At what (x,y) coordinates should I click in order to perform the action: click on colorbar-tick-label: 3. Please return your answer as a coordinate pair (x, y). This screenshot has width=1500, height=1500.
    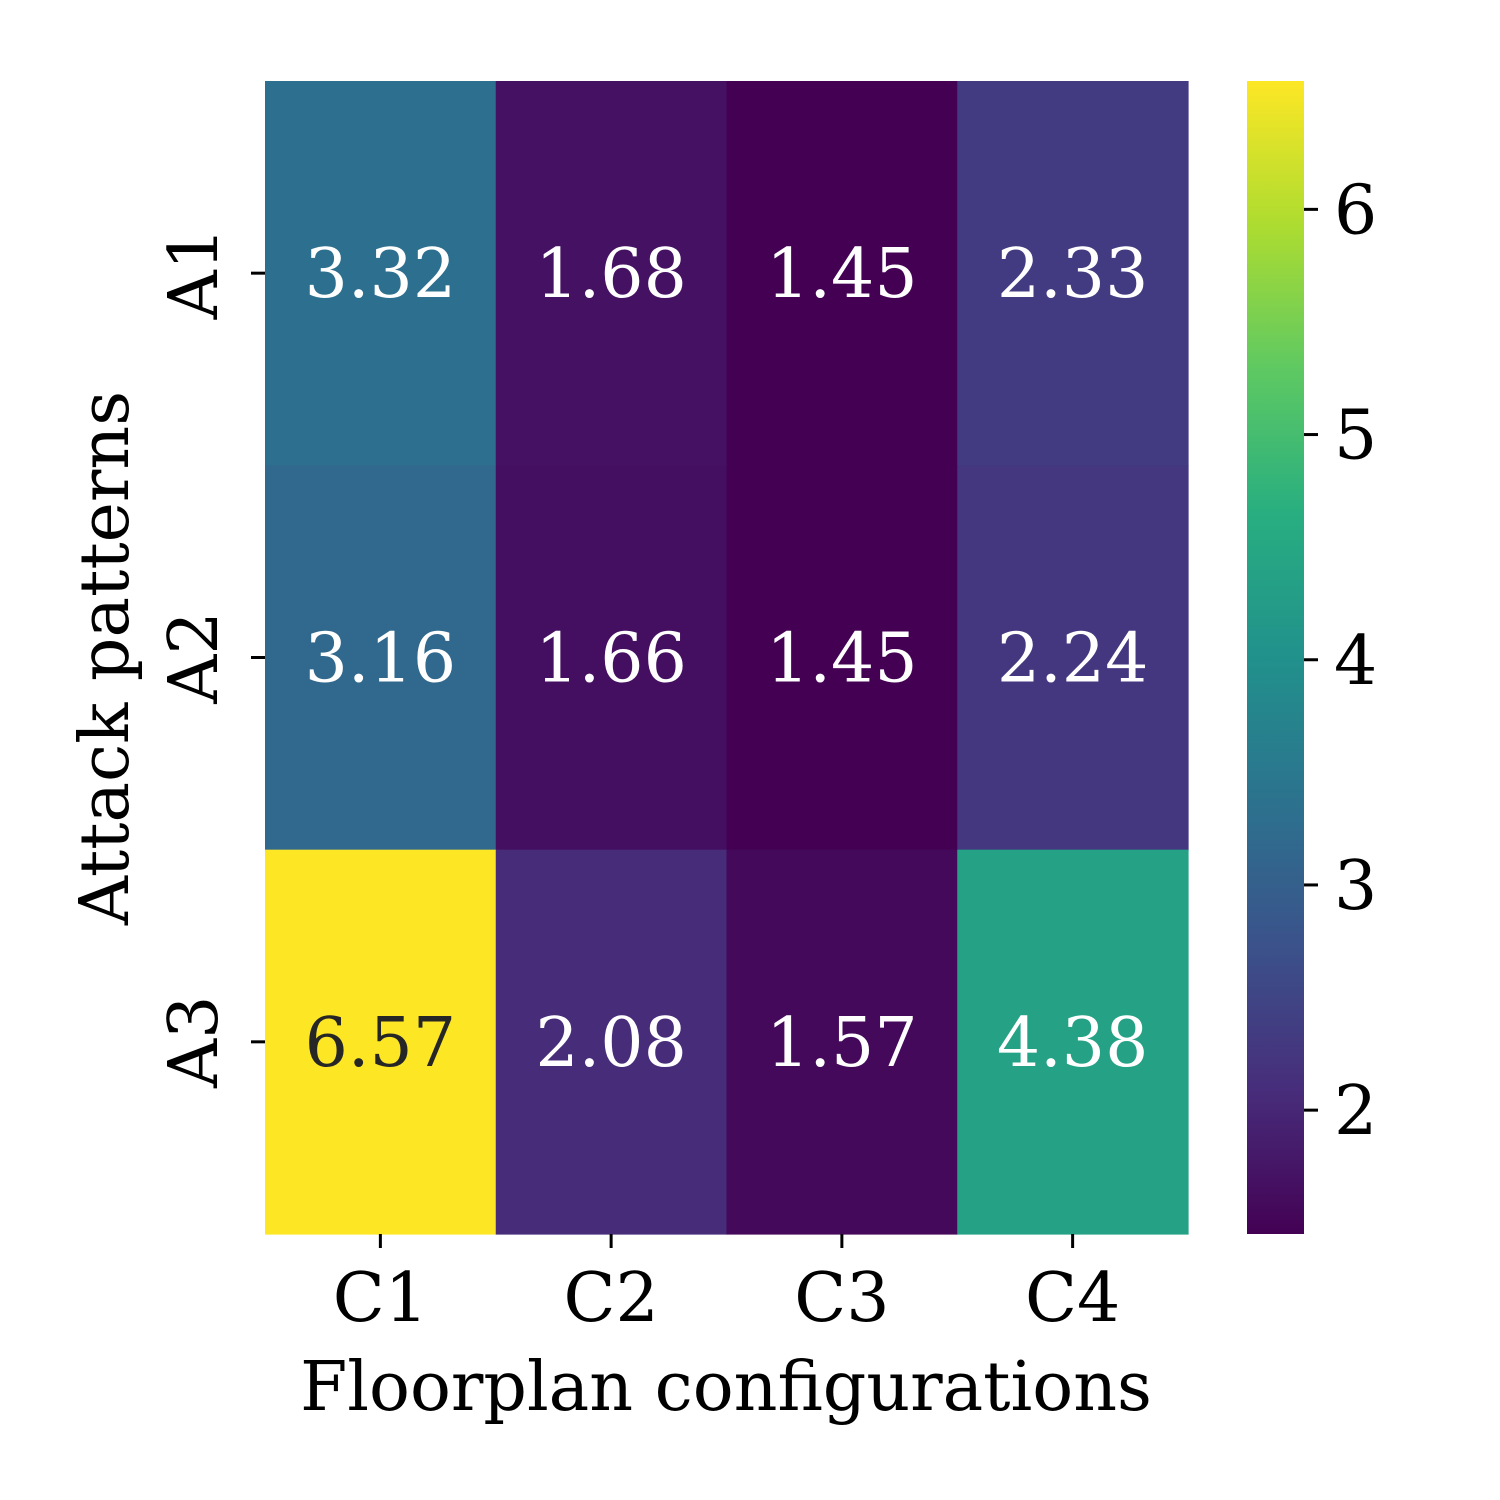
    Looking at the image, I should click on (1355, 886).